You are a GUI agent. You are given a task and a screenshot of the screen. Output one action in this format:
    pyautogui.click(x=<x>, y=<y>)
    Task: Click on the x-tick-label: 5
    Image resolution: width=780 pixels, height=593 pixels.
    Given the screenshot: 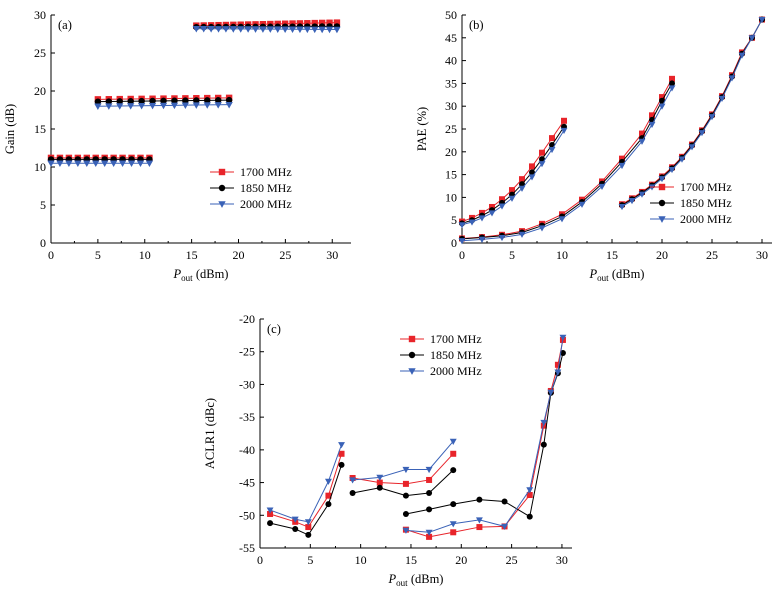 What is the action you would take?
    pyautogui.click(x=98, y=255)
    